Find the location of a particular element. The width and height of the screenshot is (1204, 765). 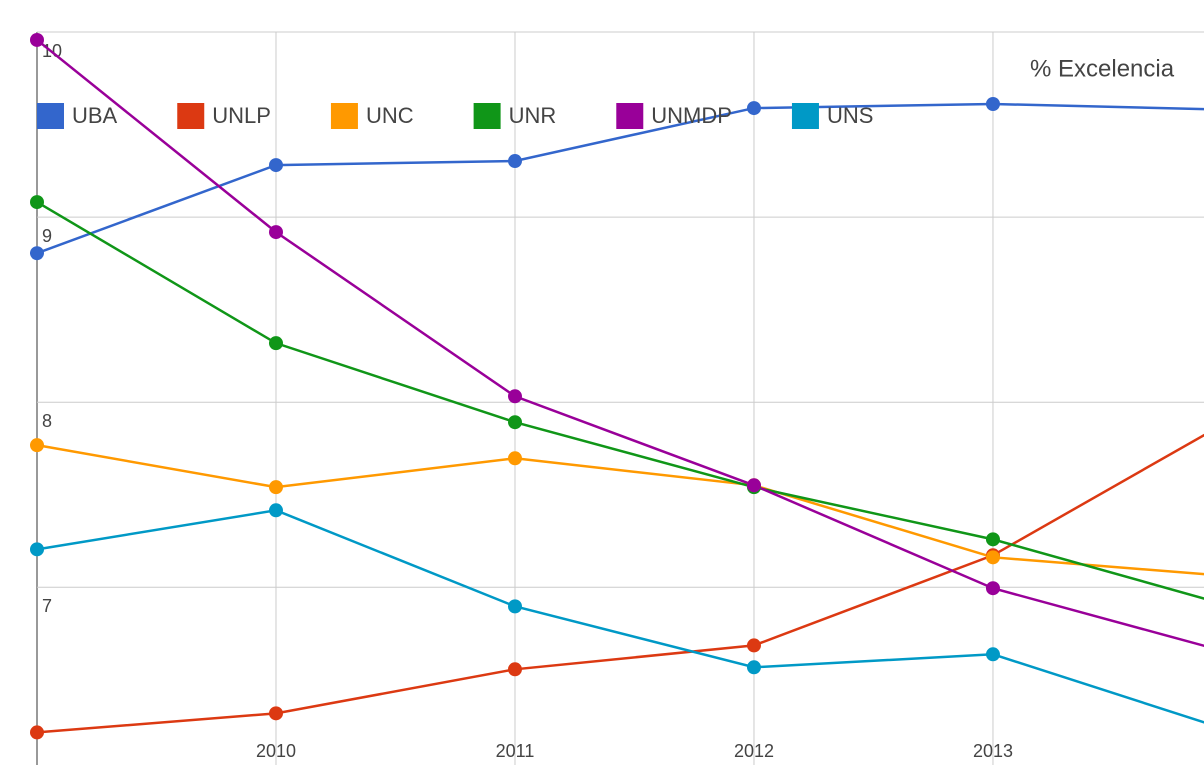

x-tick-label: 2011 is located at coordinates (515, 751).